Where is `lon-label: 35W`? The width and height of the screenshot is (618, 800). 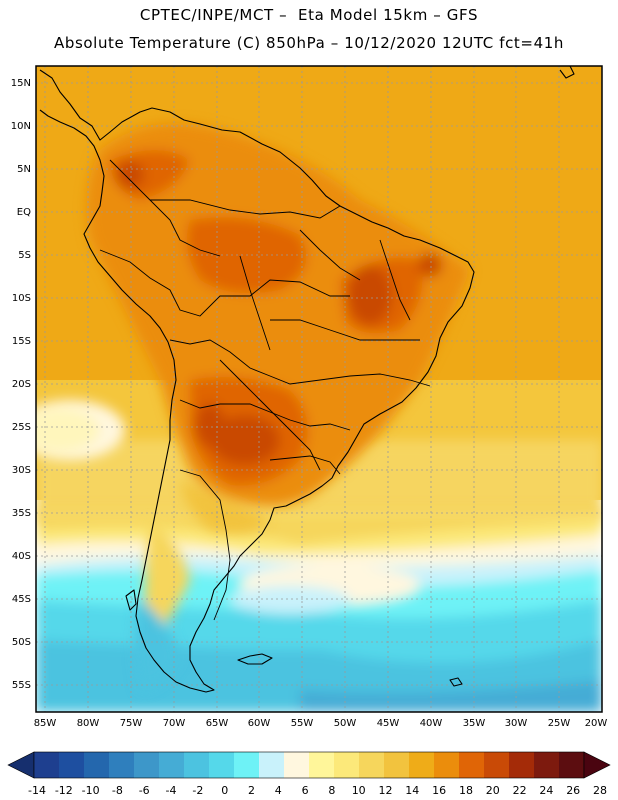
lon-label: 35W is located at coordinates (474, 723).